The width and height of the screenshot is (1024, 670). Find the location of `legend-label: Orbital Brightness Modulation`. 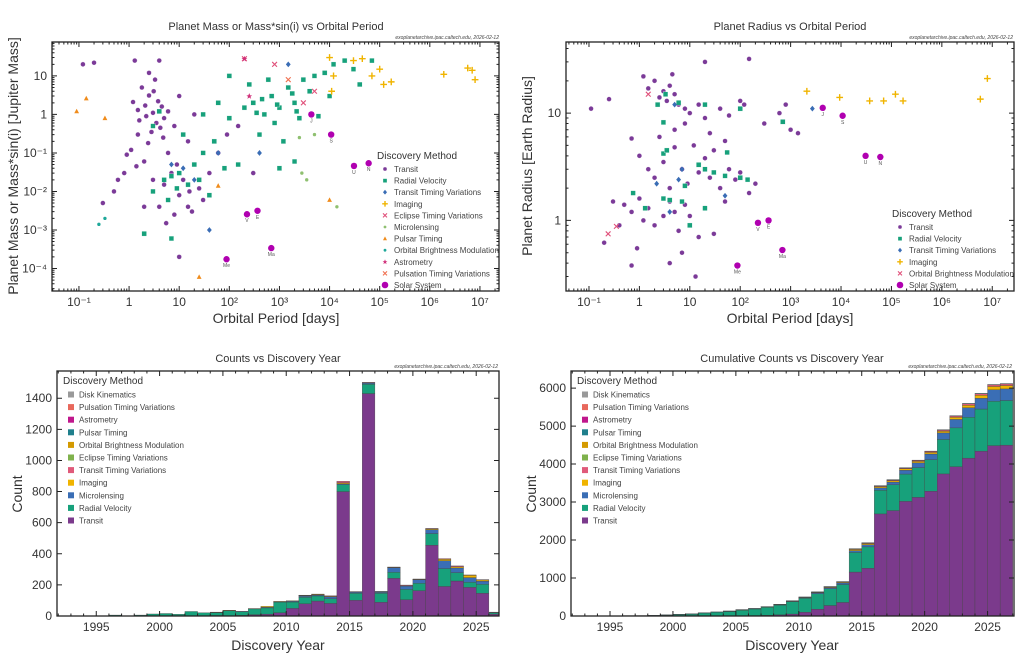

legend-label: Orbital Brightness Modulation is located at coordinates (961, 273).